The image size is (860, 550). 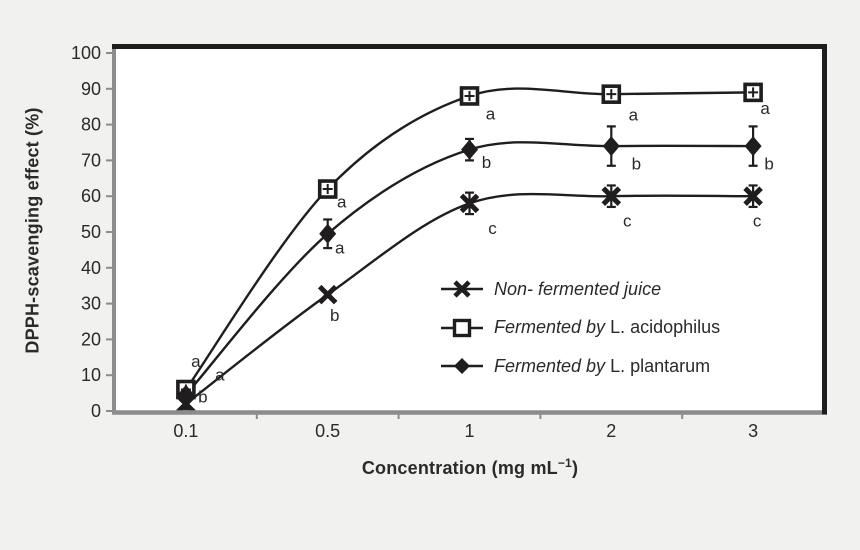 What do you see at coordinates (91, 125) in the screenshot?
I see `y-tick-label: 80` at bounding box center [91, 125].